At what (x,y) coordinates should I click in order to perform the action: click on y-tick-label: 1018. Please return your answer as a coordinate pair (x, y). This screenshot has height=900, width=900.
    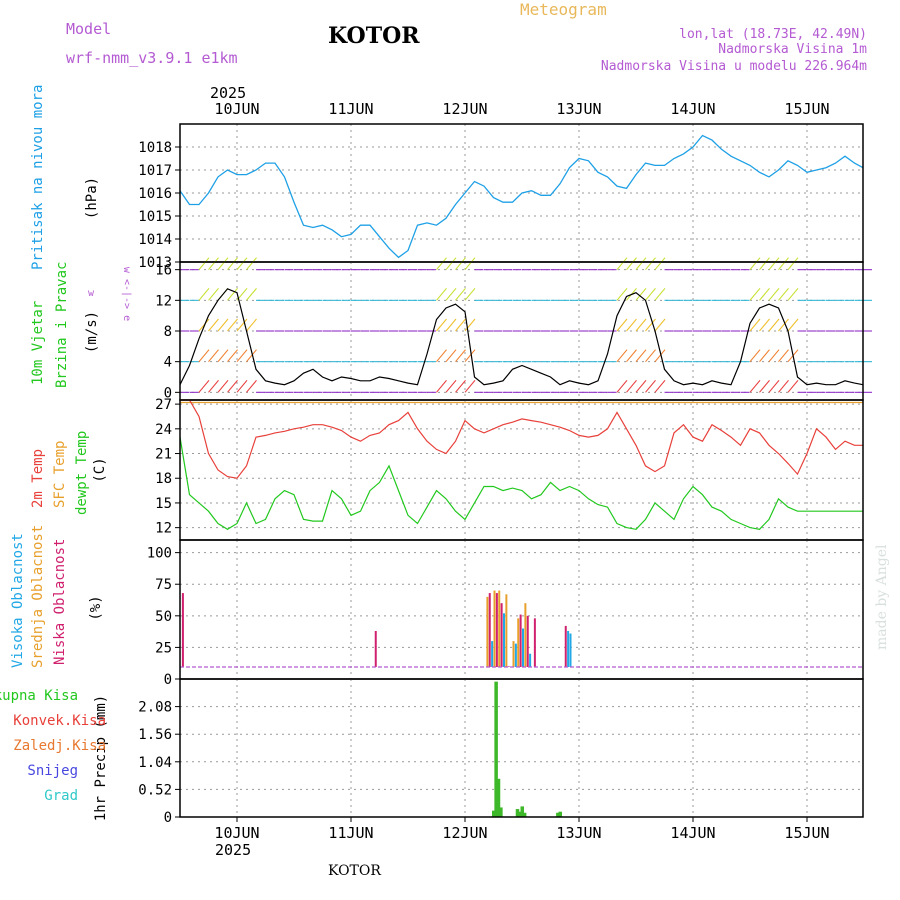
    Looking at the image, I should click on (155, 148).